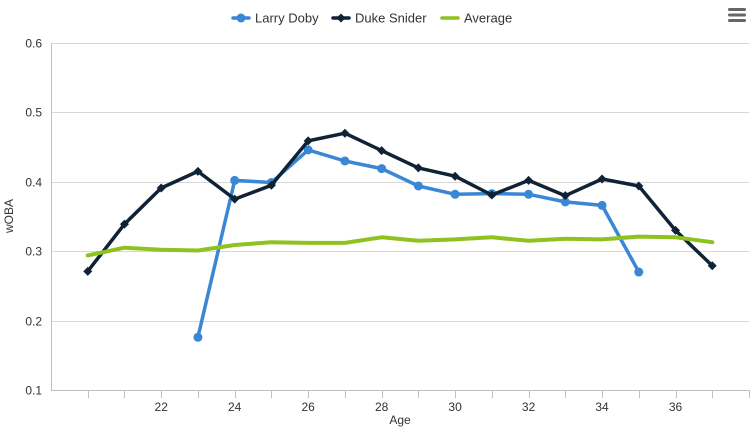 This screenshot has width=750, height=440. I want to click on x-tick-label: 32, so click(529, 407).